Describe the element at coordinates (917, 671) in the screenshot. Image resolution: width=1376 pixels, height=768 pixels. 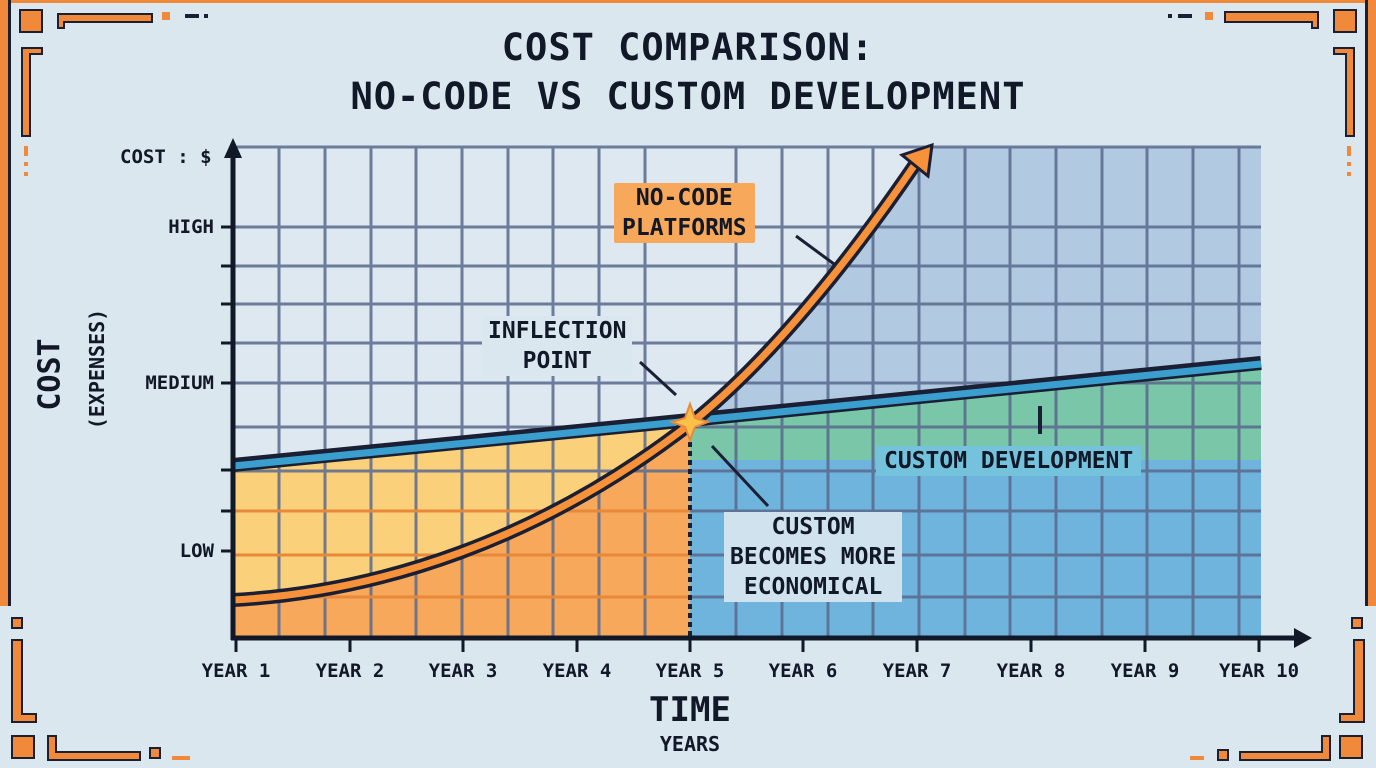
I see `x-tick-year-7: YEAR 7` at that location.